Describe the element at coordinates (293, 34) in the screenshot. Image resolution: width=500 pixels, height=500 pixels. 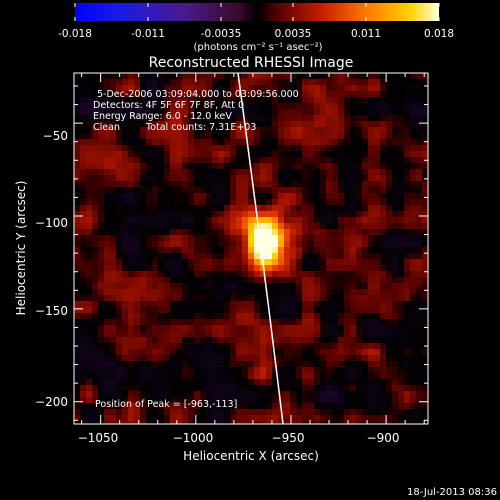
I see `colorbar-tick-label: 0.0035` at that location.